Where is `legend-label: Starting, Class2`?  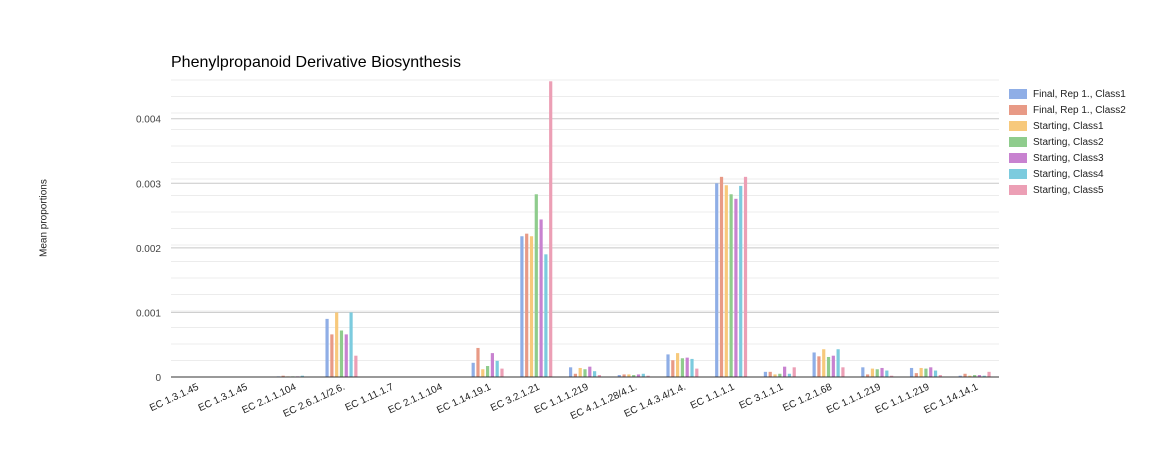
legend-label: Starting, Class2 is located at coordinates (1068, 142).